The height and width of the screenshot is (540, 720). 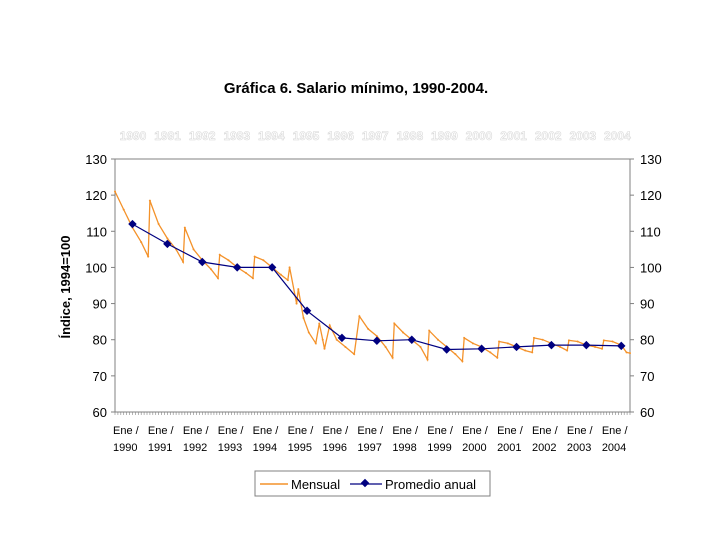 I want to click on year-header-label: 1997, so click(x=375, y=136).